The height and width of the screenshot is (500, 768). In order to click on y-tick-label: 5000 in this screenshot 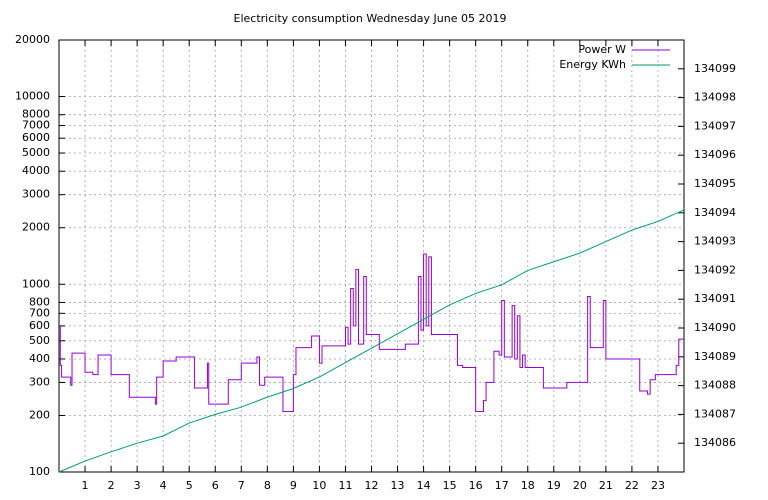, I will do `click(36, 152)`.